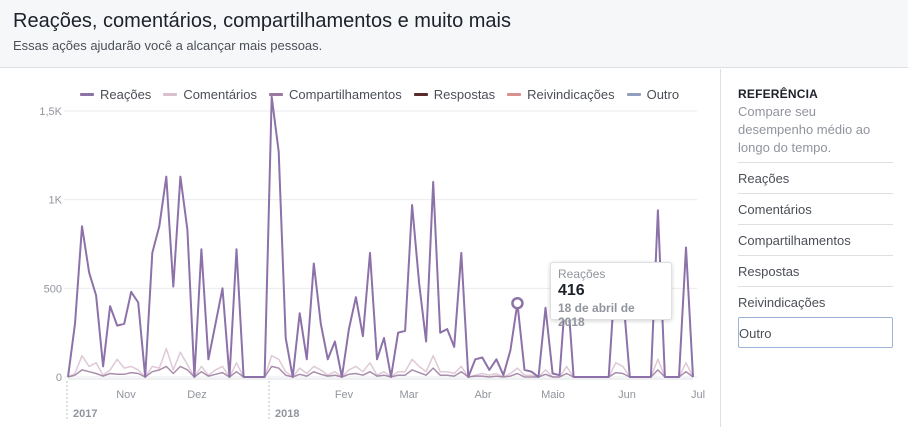 This screenshot has height=427, width=908. I want to click on highlighted-point, so click(517, 303).